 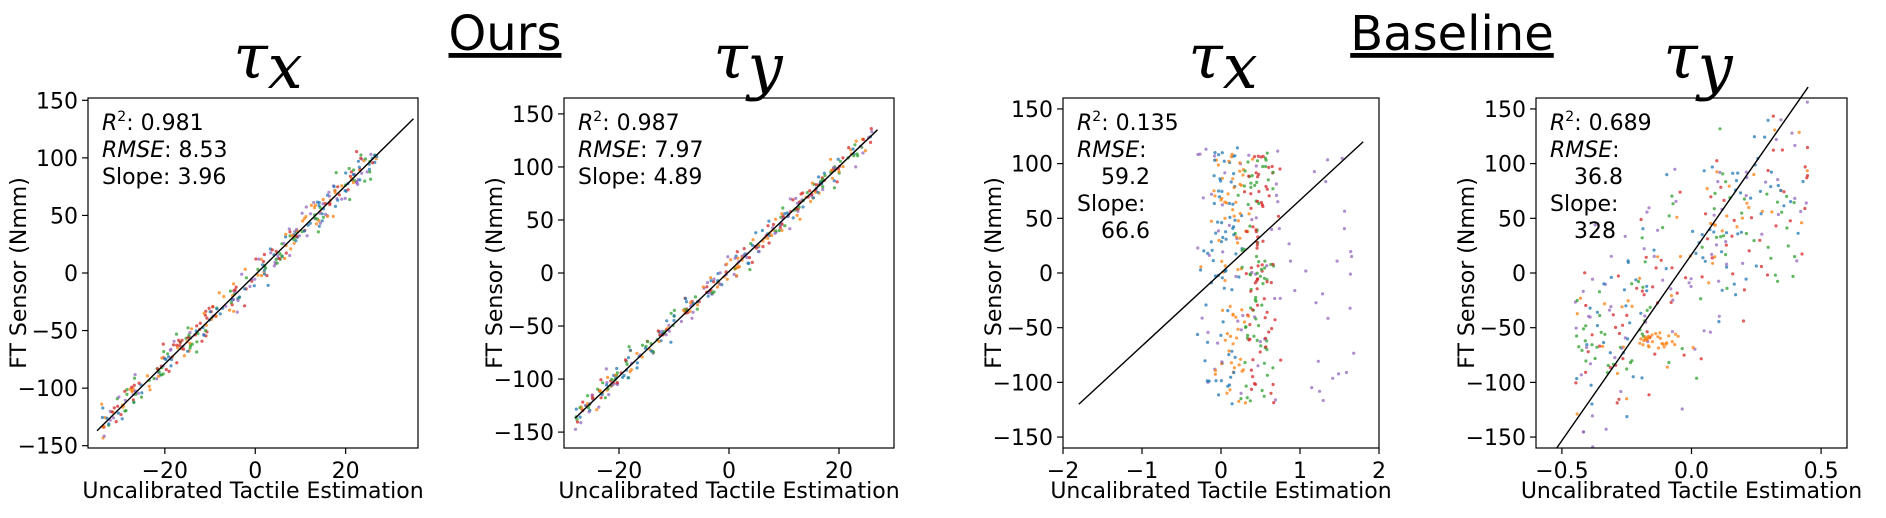 What do you see at coordinates (531, 327) in the screenshot?
I see `y-tick-label: −50` at bounding box center [531, 327].